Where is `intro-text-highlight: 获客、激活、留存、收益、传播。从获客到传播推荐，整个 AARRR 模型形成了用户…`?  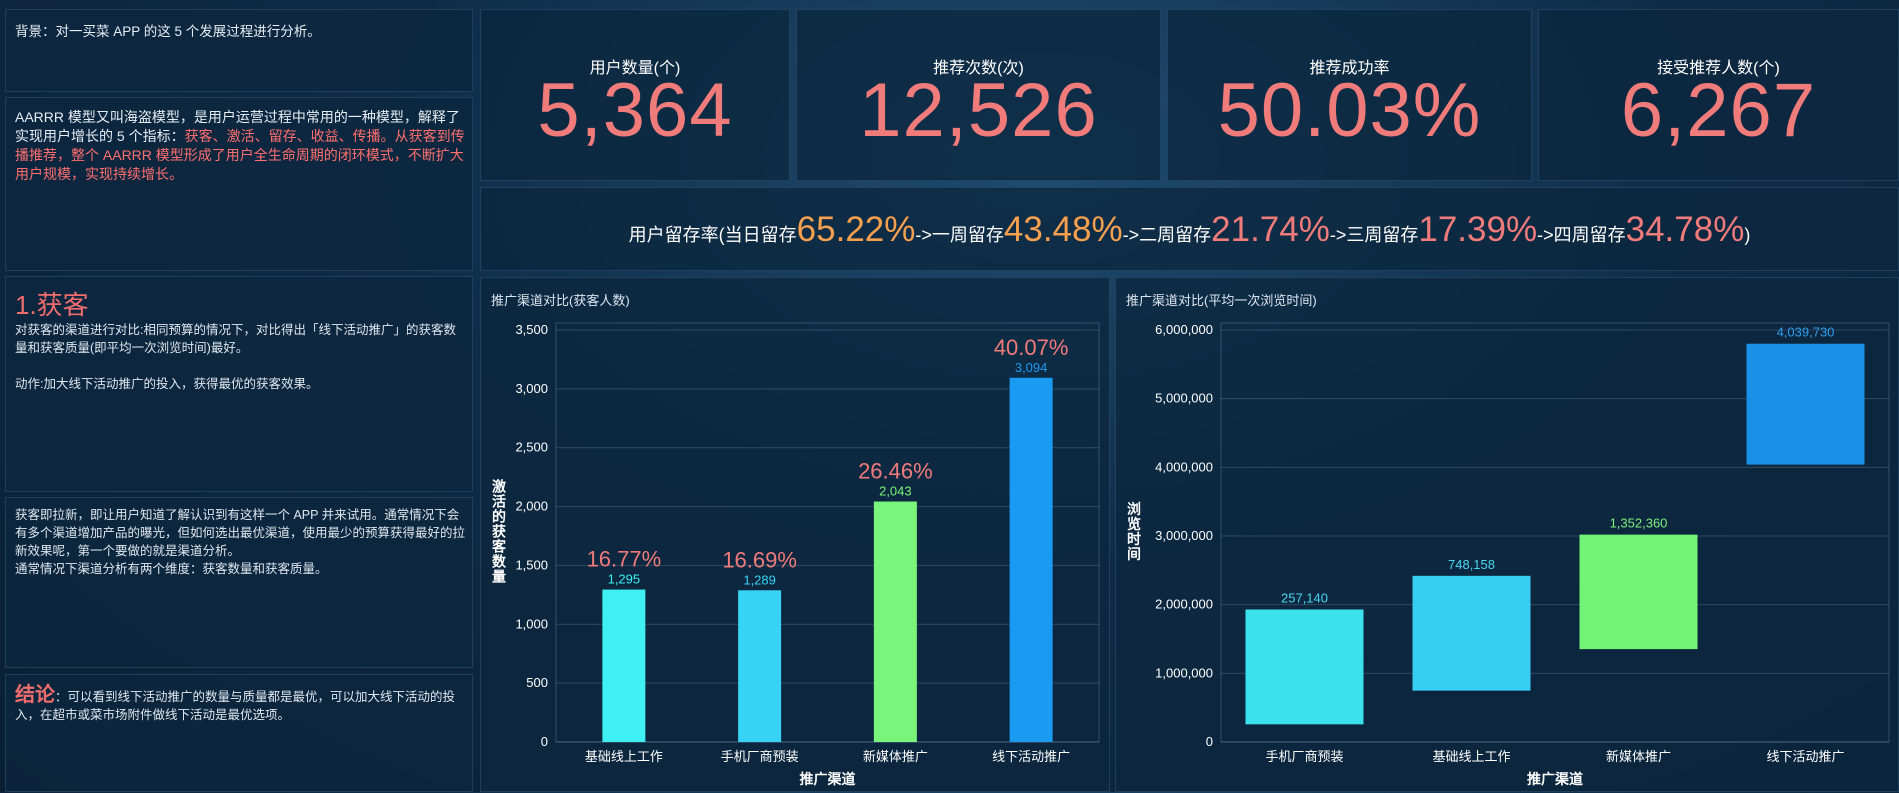 intro-text-highlight: 获客、激活、留存、收益、传播。从获客到传播推荐，整个 AARRR 模型形成了用户… is located at coordinates (240, 155).